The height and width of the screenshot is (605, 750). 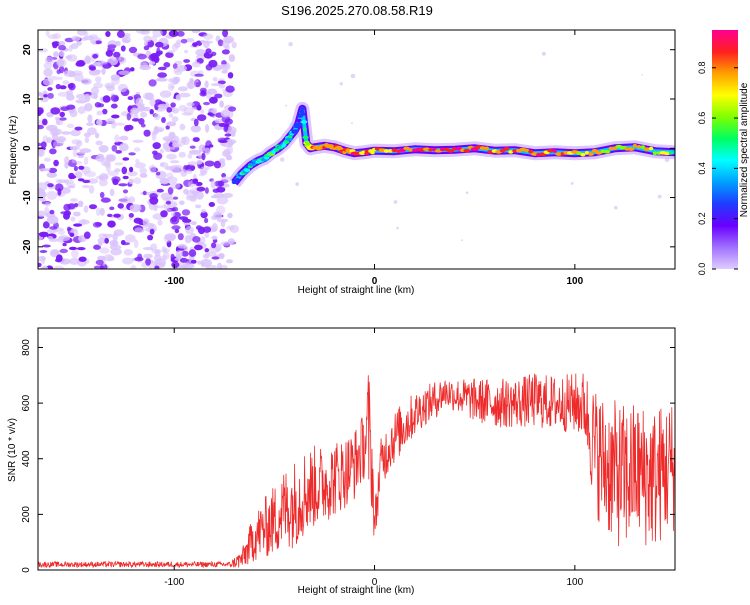 I want to click on x-tick-label: 100, so click(x=574, y=582).